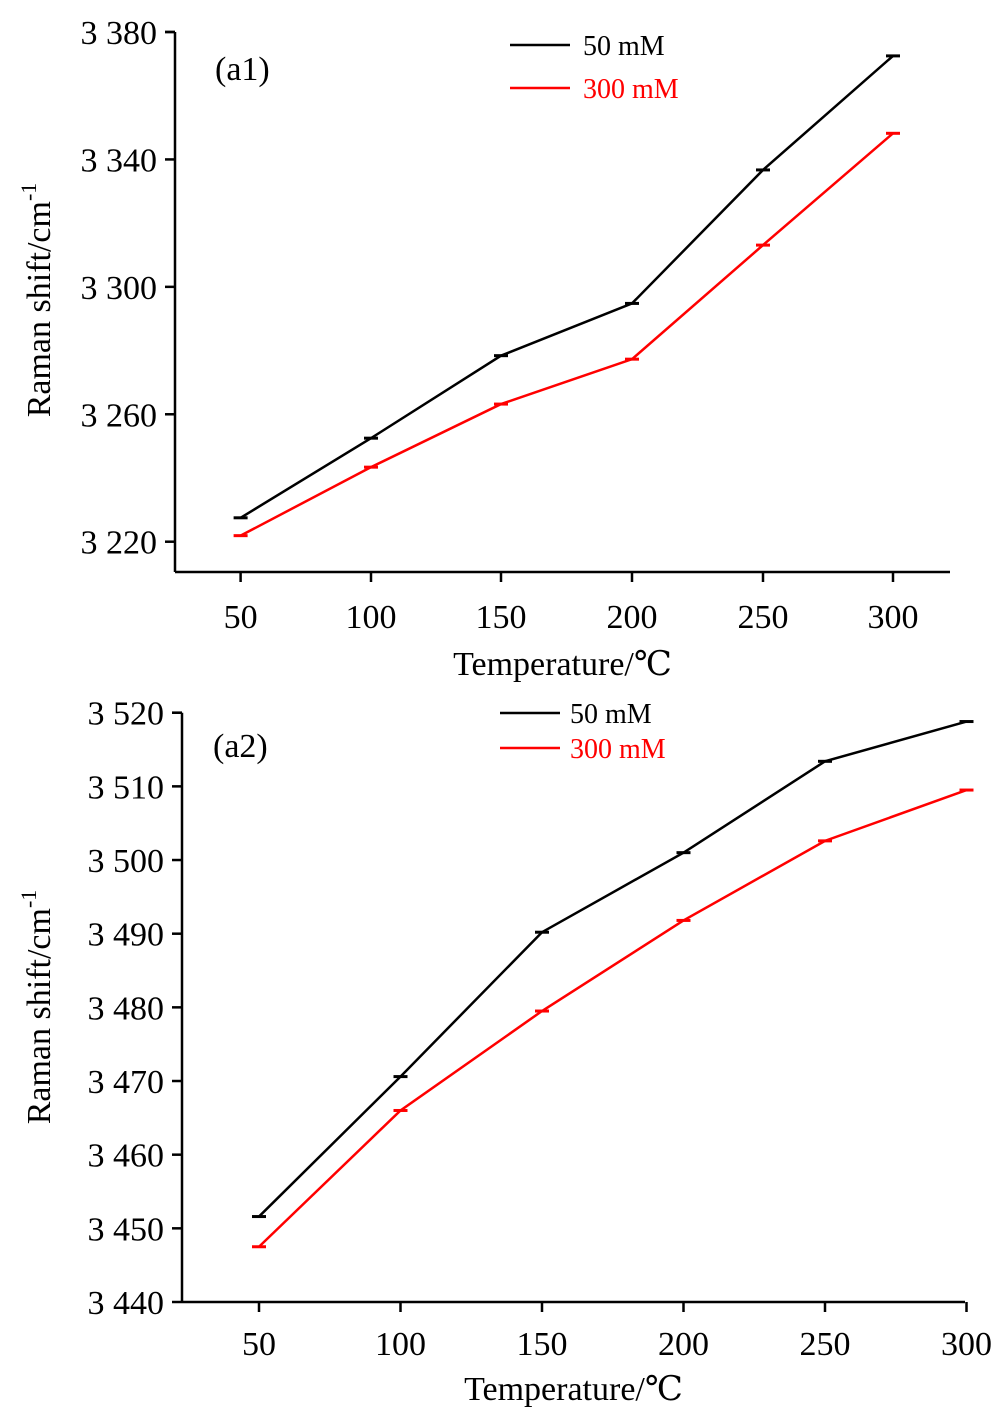 This screenshot has height=1415, width=1000. Describe the element at coordinates (126, 1008) in the screenshot. I see `y-tick-label: 3 480` at that location.